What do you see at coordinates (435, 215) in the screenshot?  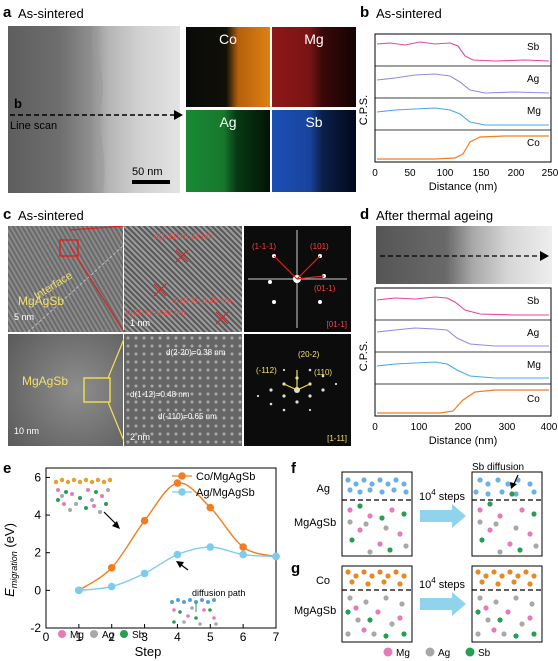 I see `panel-d-title: After thermal ageing` at bounding box center [435, 215].